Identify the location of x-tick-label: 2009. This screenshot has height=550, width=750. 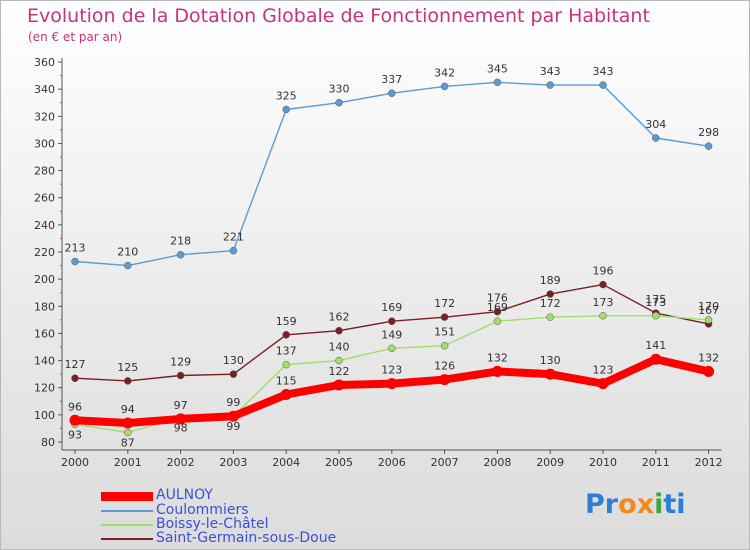
(550, 462).